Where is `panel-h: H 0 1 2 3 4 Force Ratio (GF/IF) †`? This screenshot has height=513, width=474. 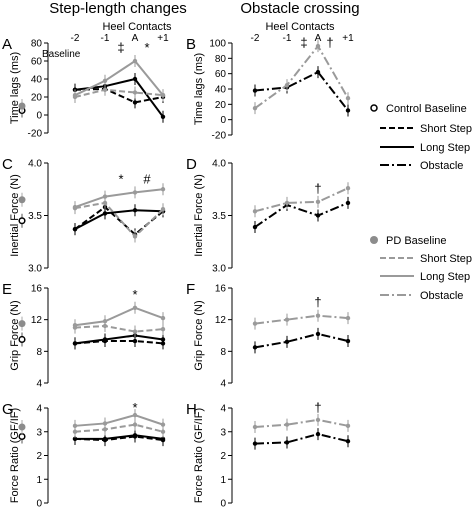
panel-h: H 0 1 2 3 4 Force Ratio (GF/IF) † is located at coordinates (268, 455).